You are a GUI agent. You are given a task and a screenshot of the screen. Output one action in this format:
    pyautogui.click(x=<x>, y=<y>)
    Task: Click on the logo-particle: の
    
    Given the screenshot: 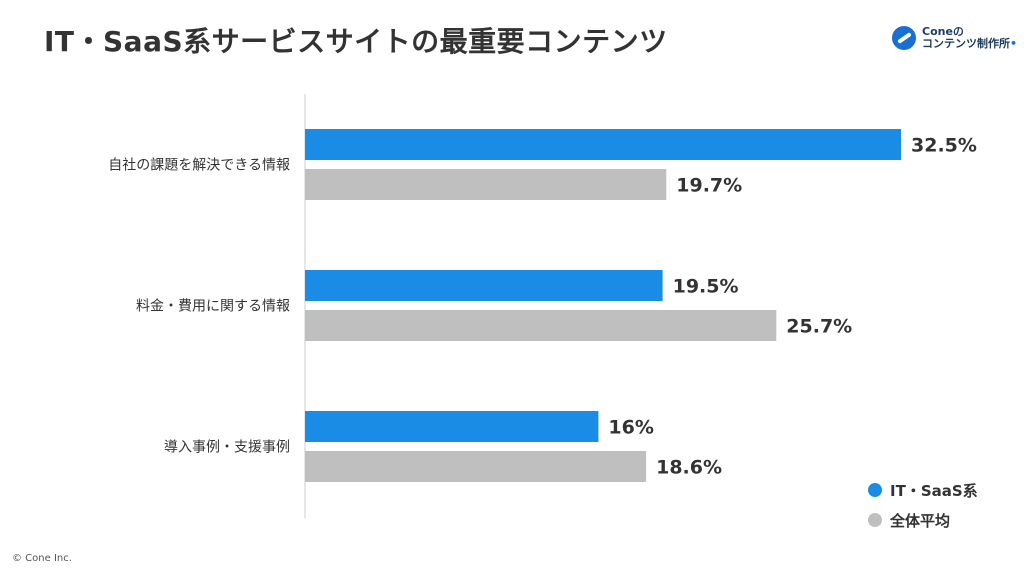 What is the action you would take?
    pyautogui.click(x=958, y=32)
    